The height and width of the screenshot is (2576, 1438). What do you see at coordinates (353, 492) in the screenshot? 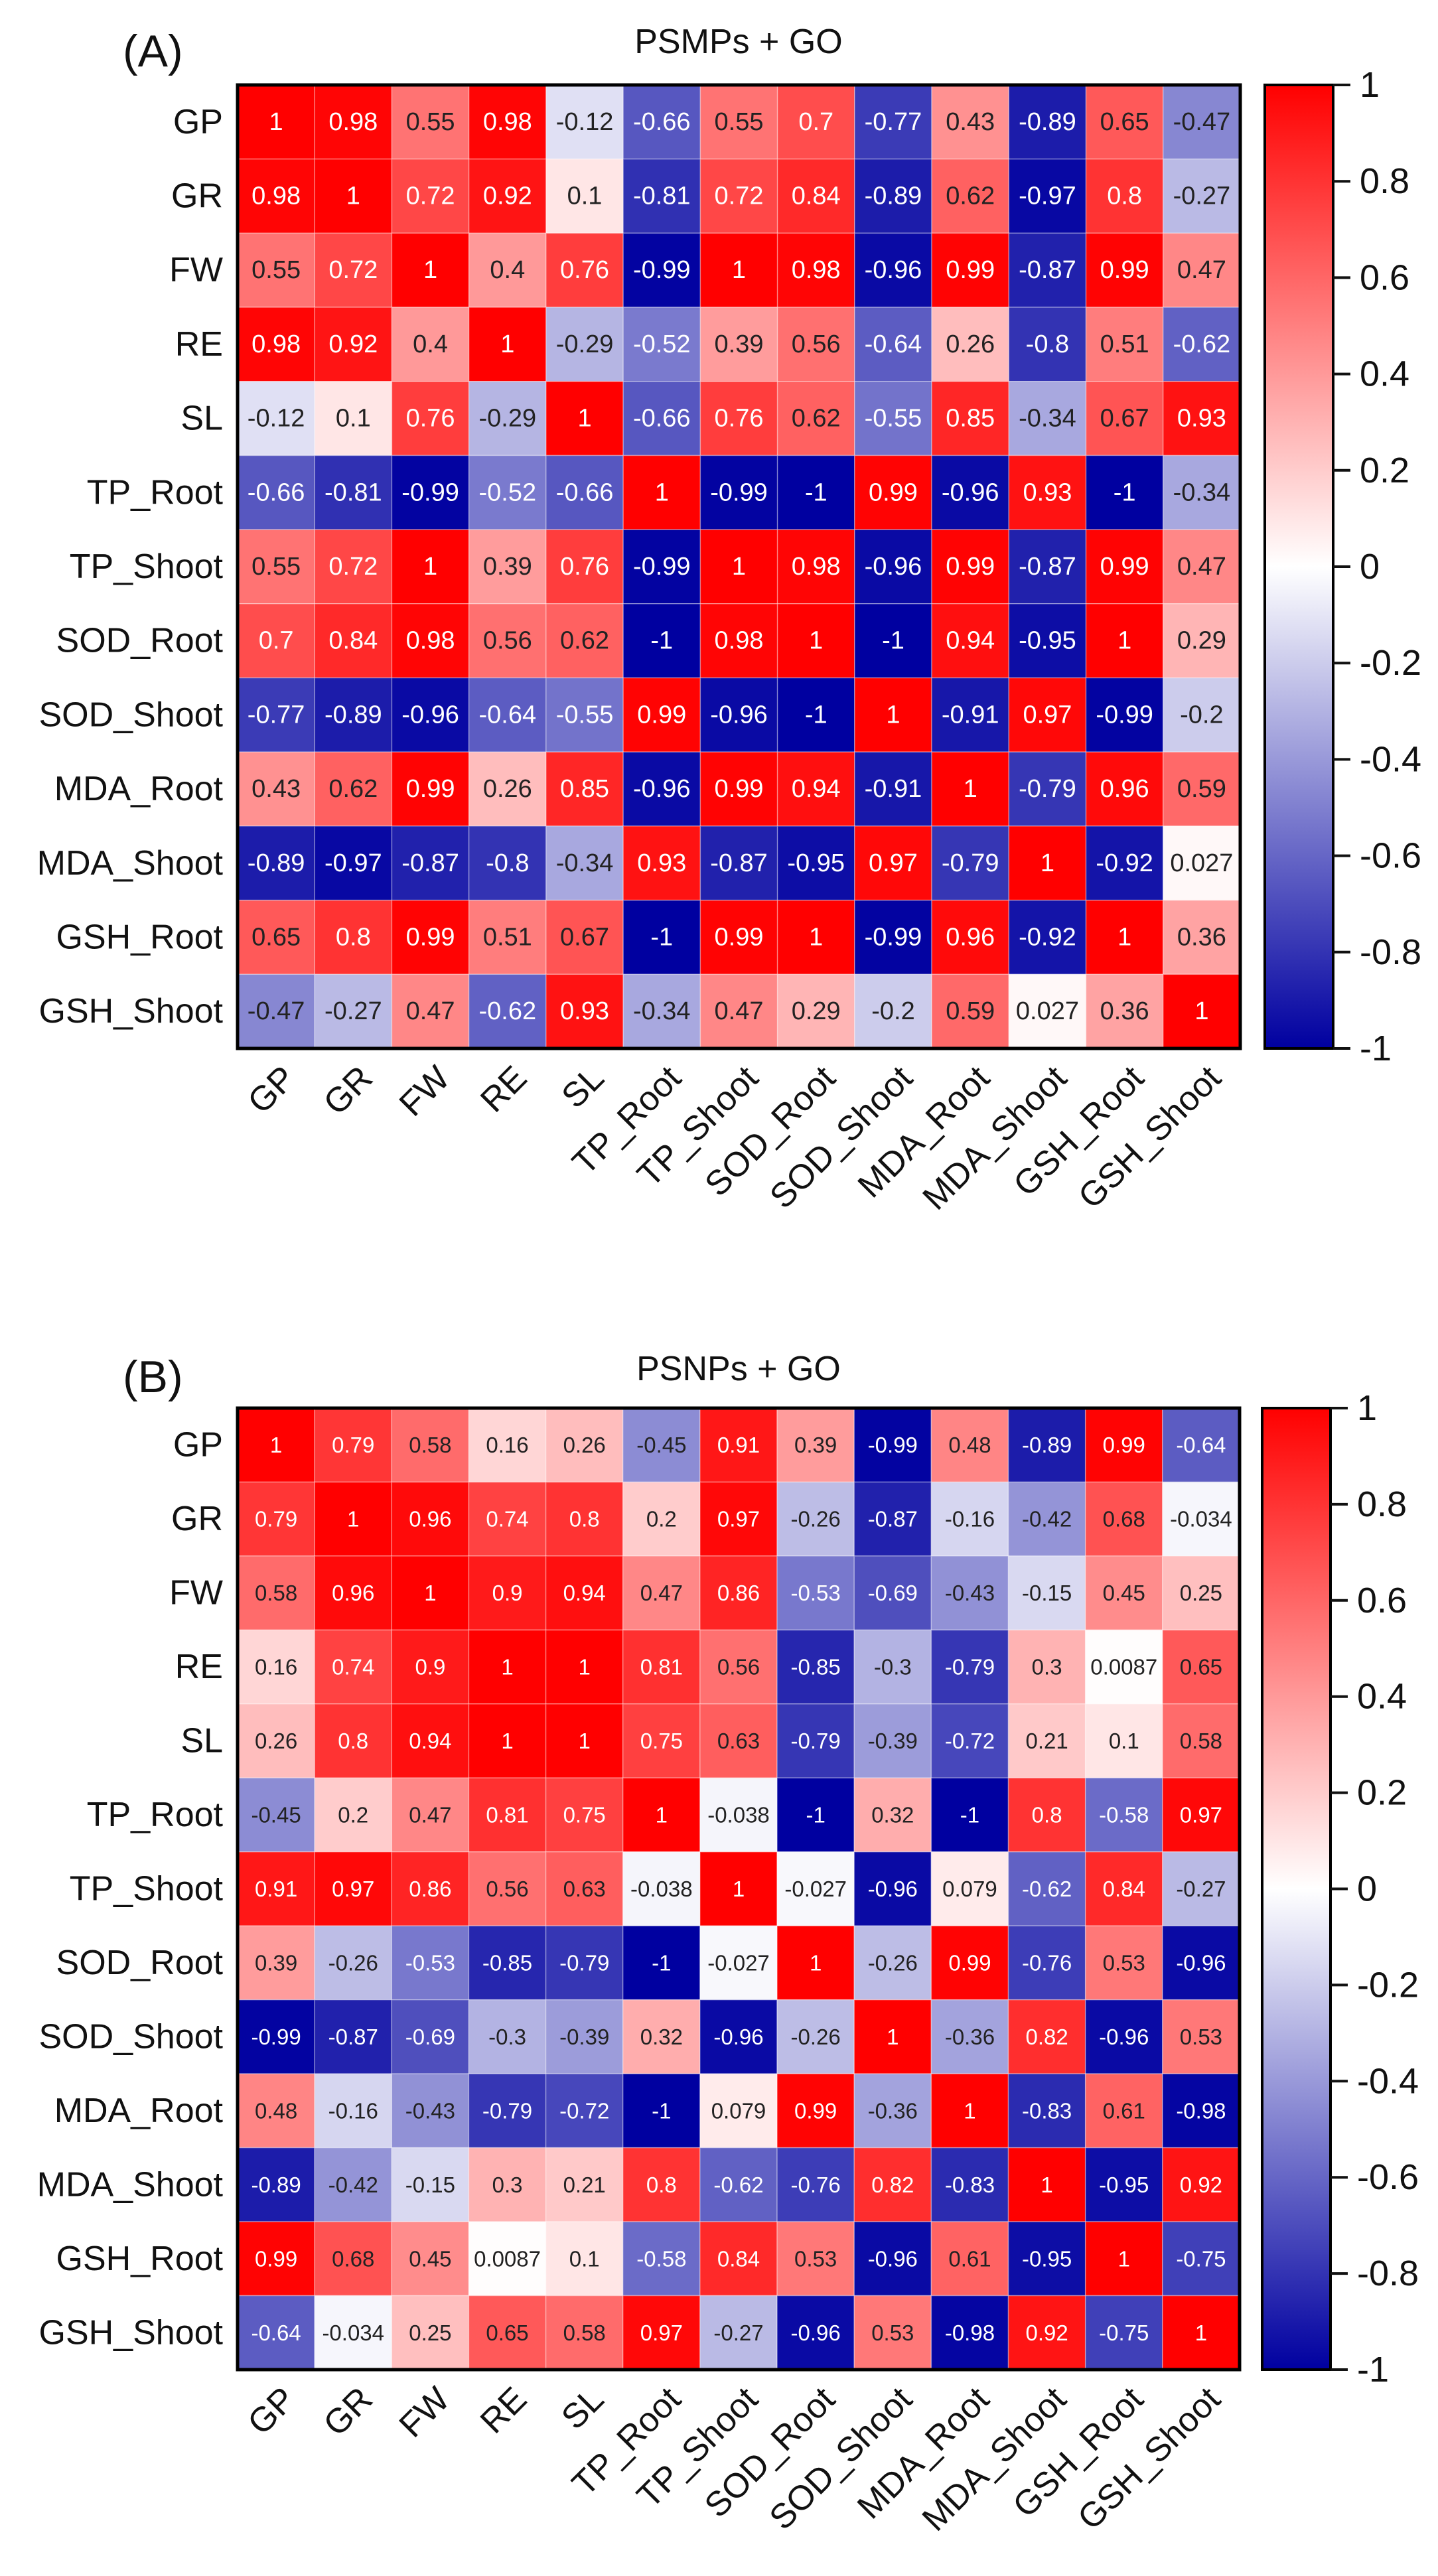
I see `cell-value-label: -0.81` at bounding box center [353, 492].